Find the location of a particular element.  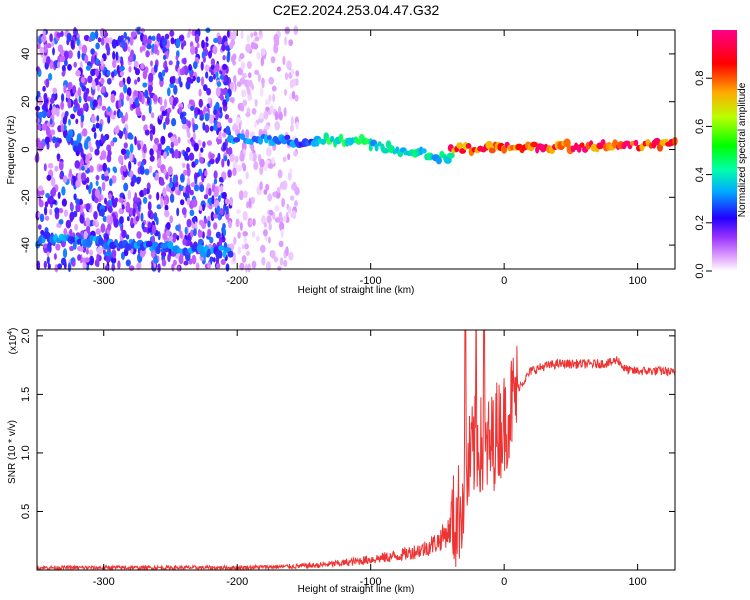

x-tick-label: -200 is located at coordinates (237, 281).